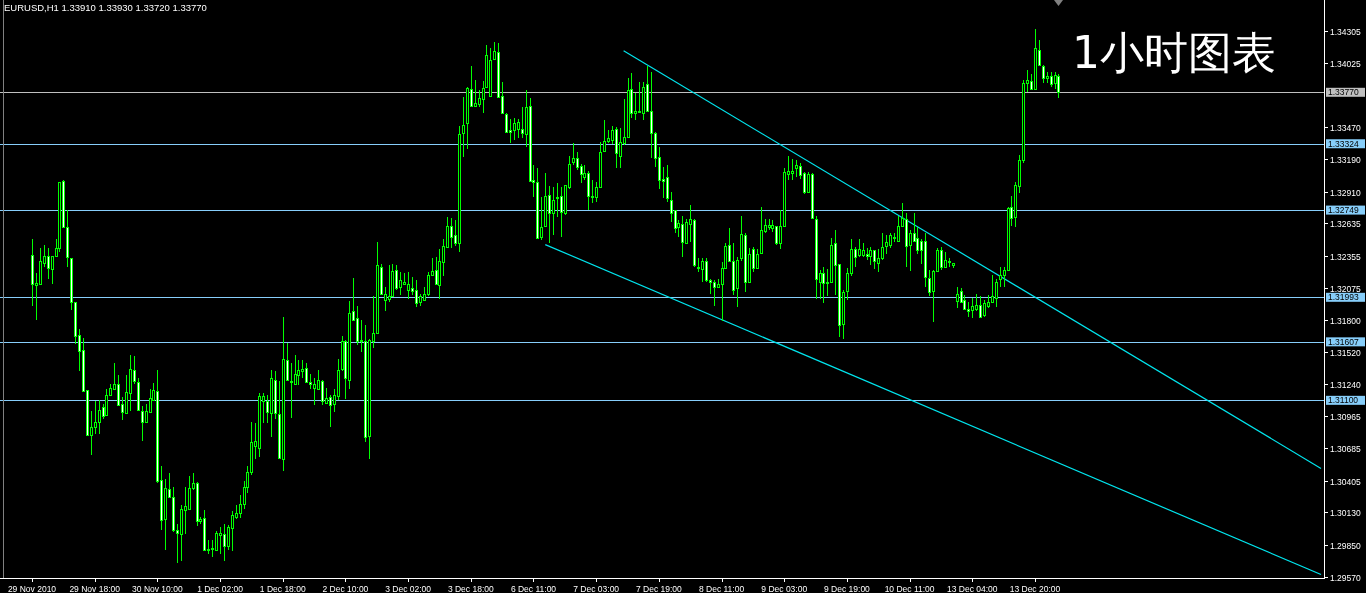 This screenshot has width=1366, height=593. Describe the element at coordinates (282, 588) in the screenshot. I see `x-tick-label: 1 Dec 18:00` at that location.